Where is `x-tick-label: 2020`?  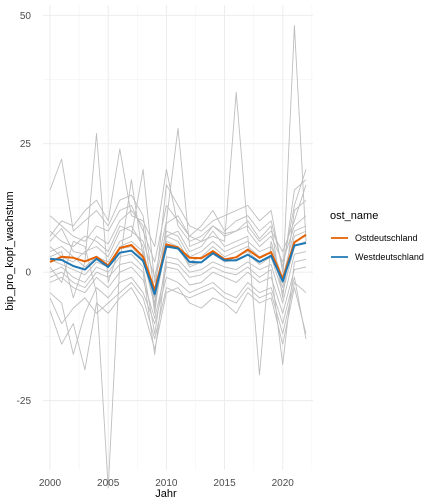
x-tick-label: 2020 is located at coordinates (283, 483).